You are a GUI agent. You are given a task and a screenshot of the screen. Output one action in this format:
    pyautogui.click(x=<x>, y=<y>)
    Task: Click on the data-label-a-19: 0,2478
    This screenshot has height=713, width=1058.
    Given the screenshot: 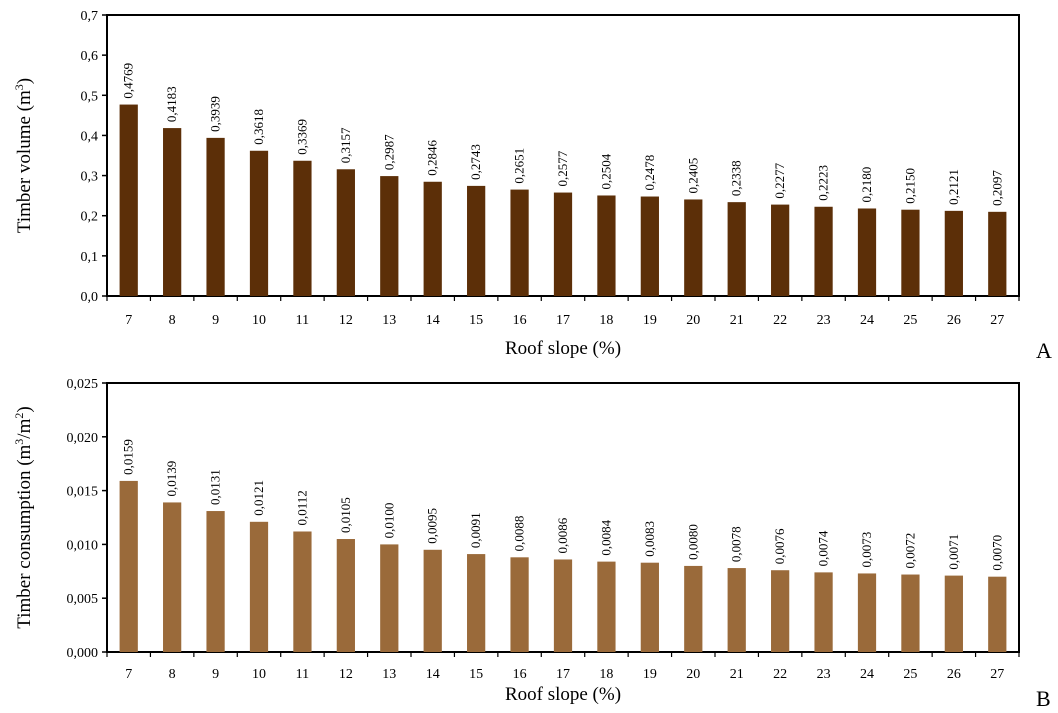 What is the action you would take?
    pyautogui.click(x=649, y=173)
    